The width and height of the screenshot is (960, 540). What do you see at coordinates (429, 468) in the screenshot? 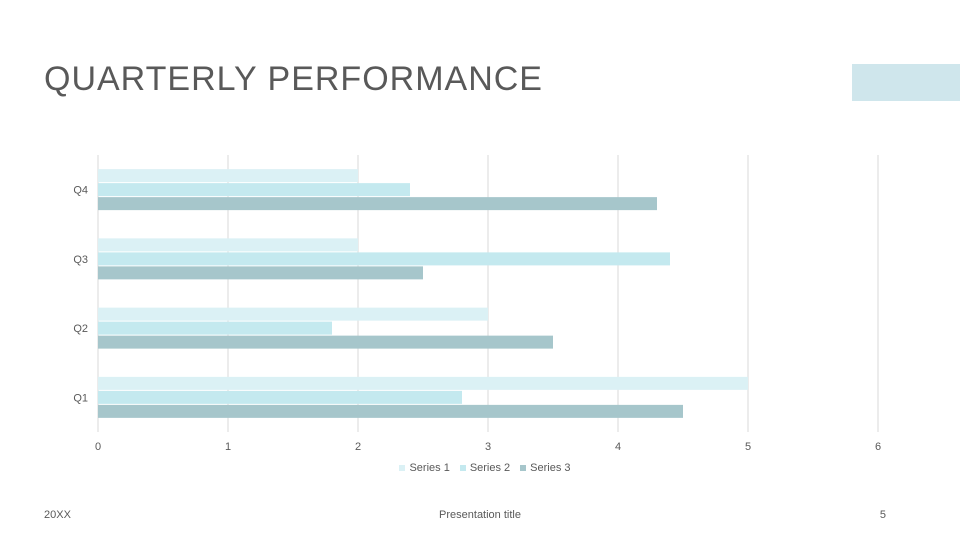
I see `legend-label: Series 1` at bounding box center [429, 468].